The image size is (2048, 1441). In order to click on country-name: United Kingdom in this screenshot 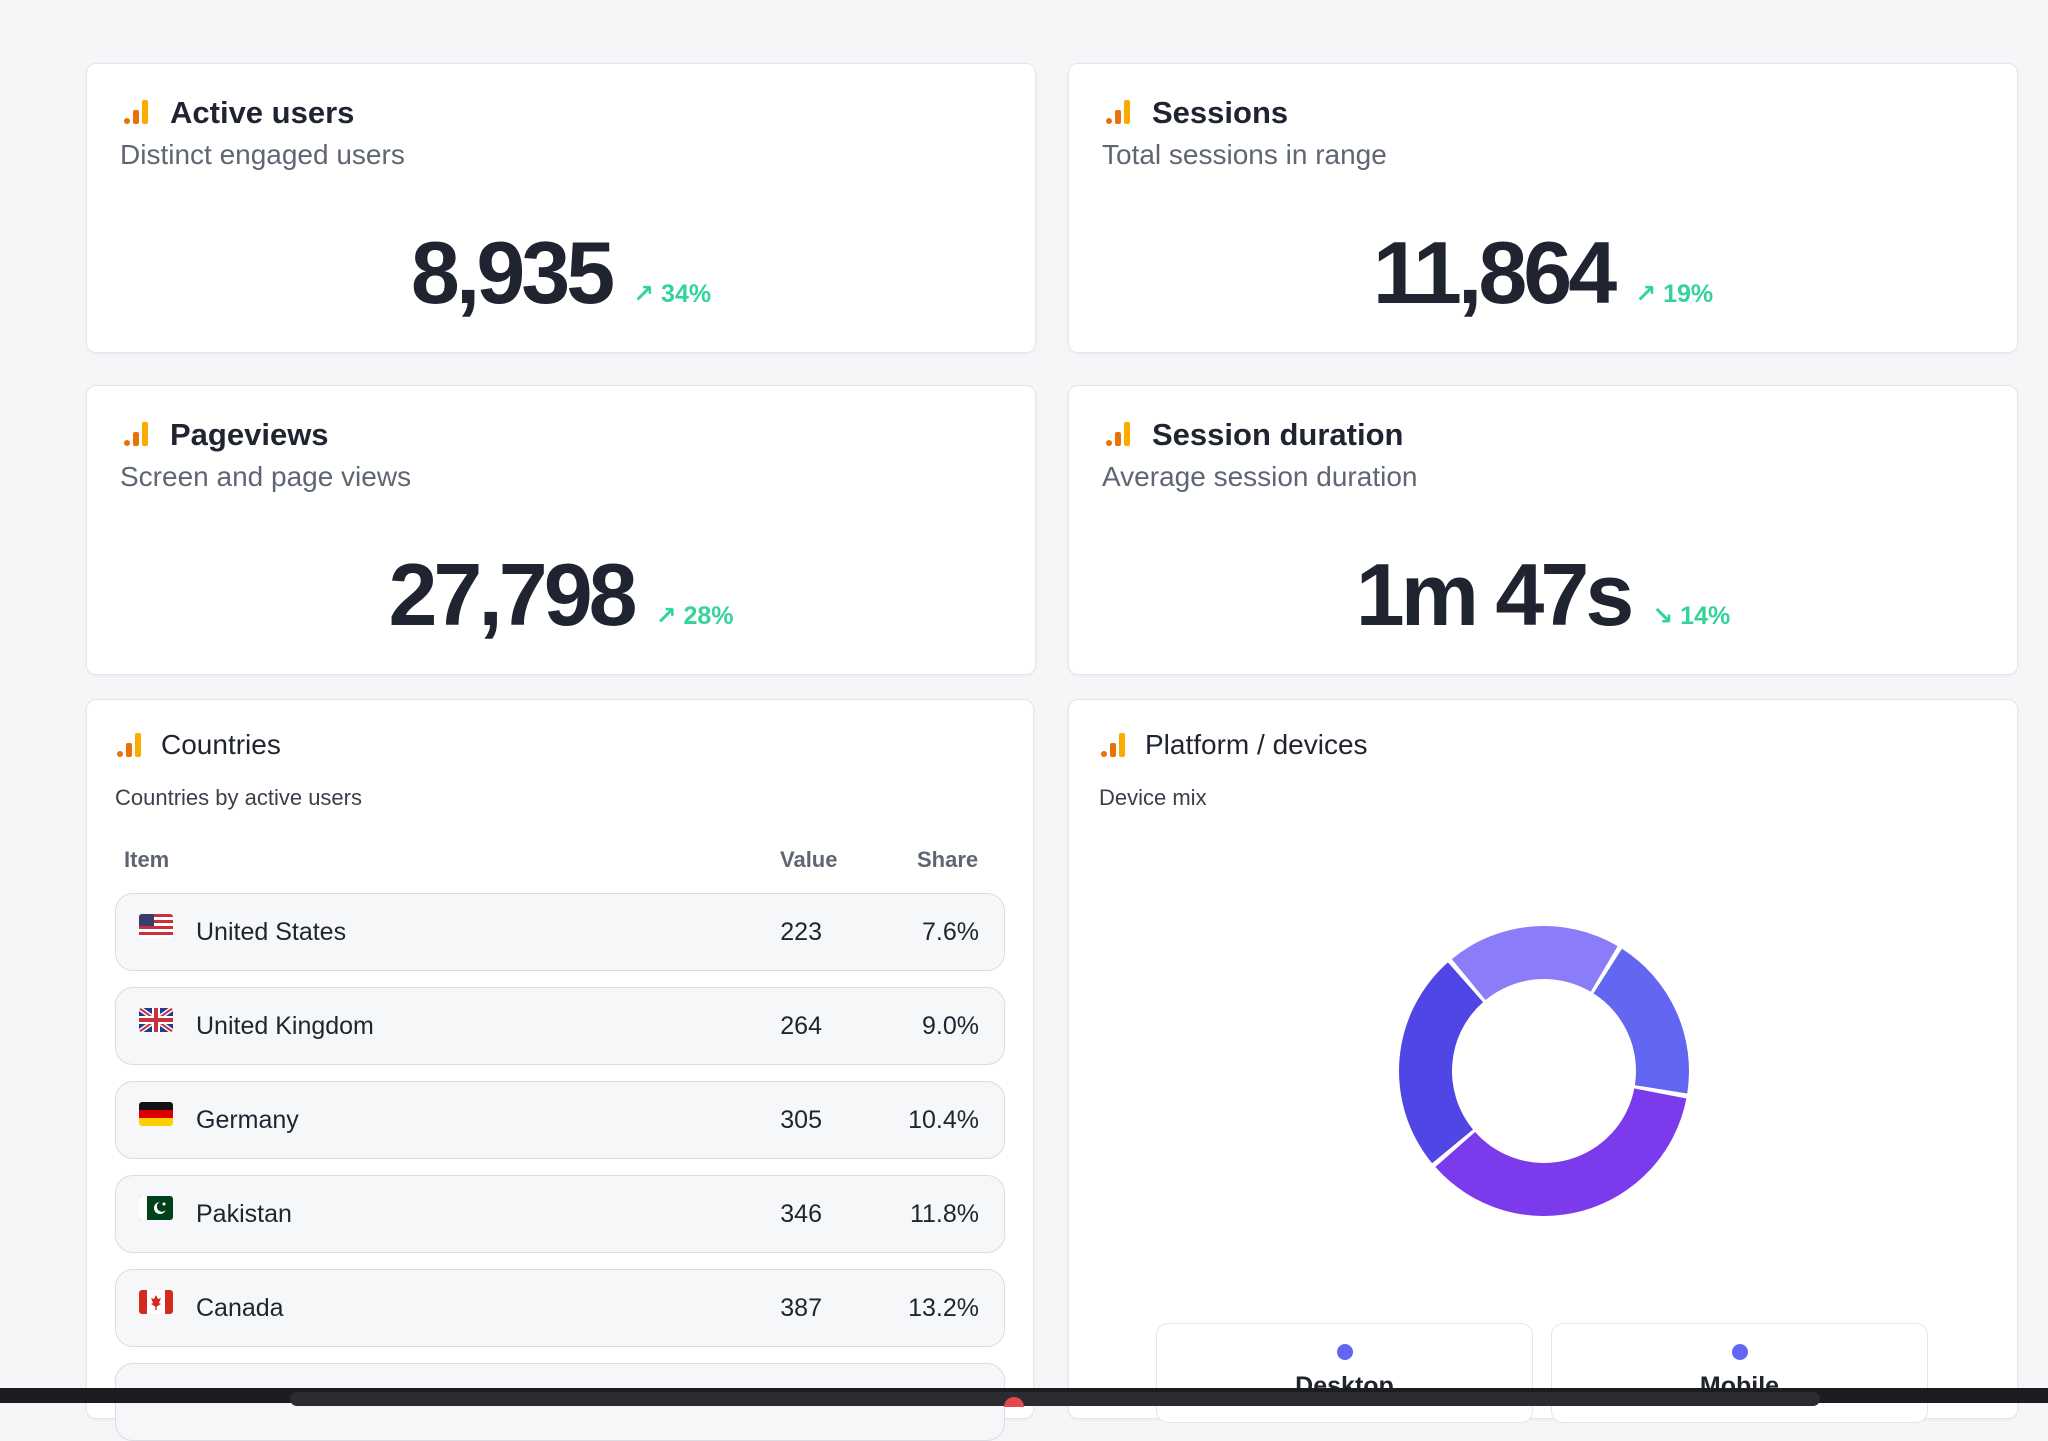, I will do `click(285, 1026)`.